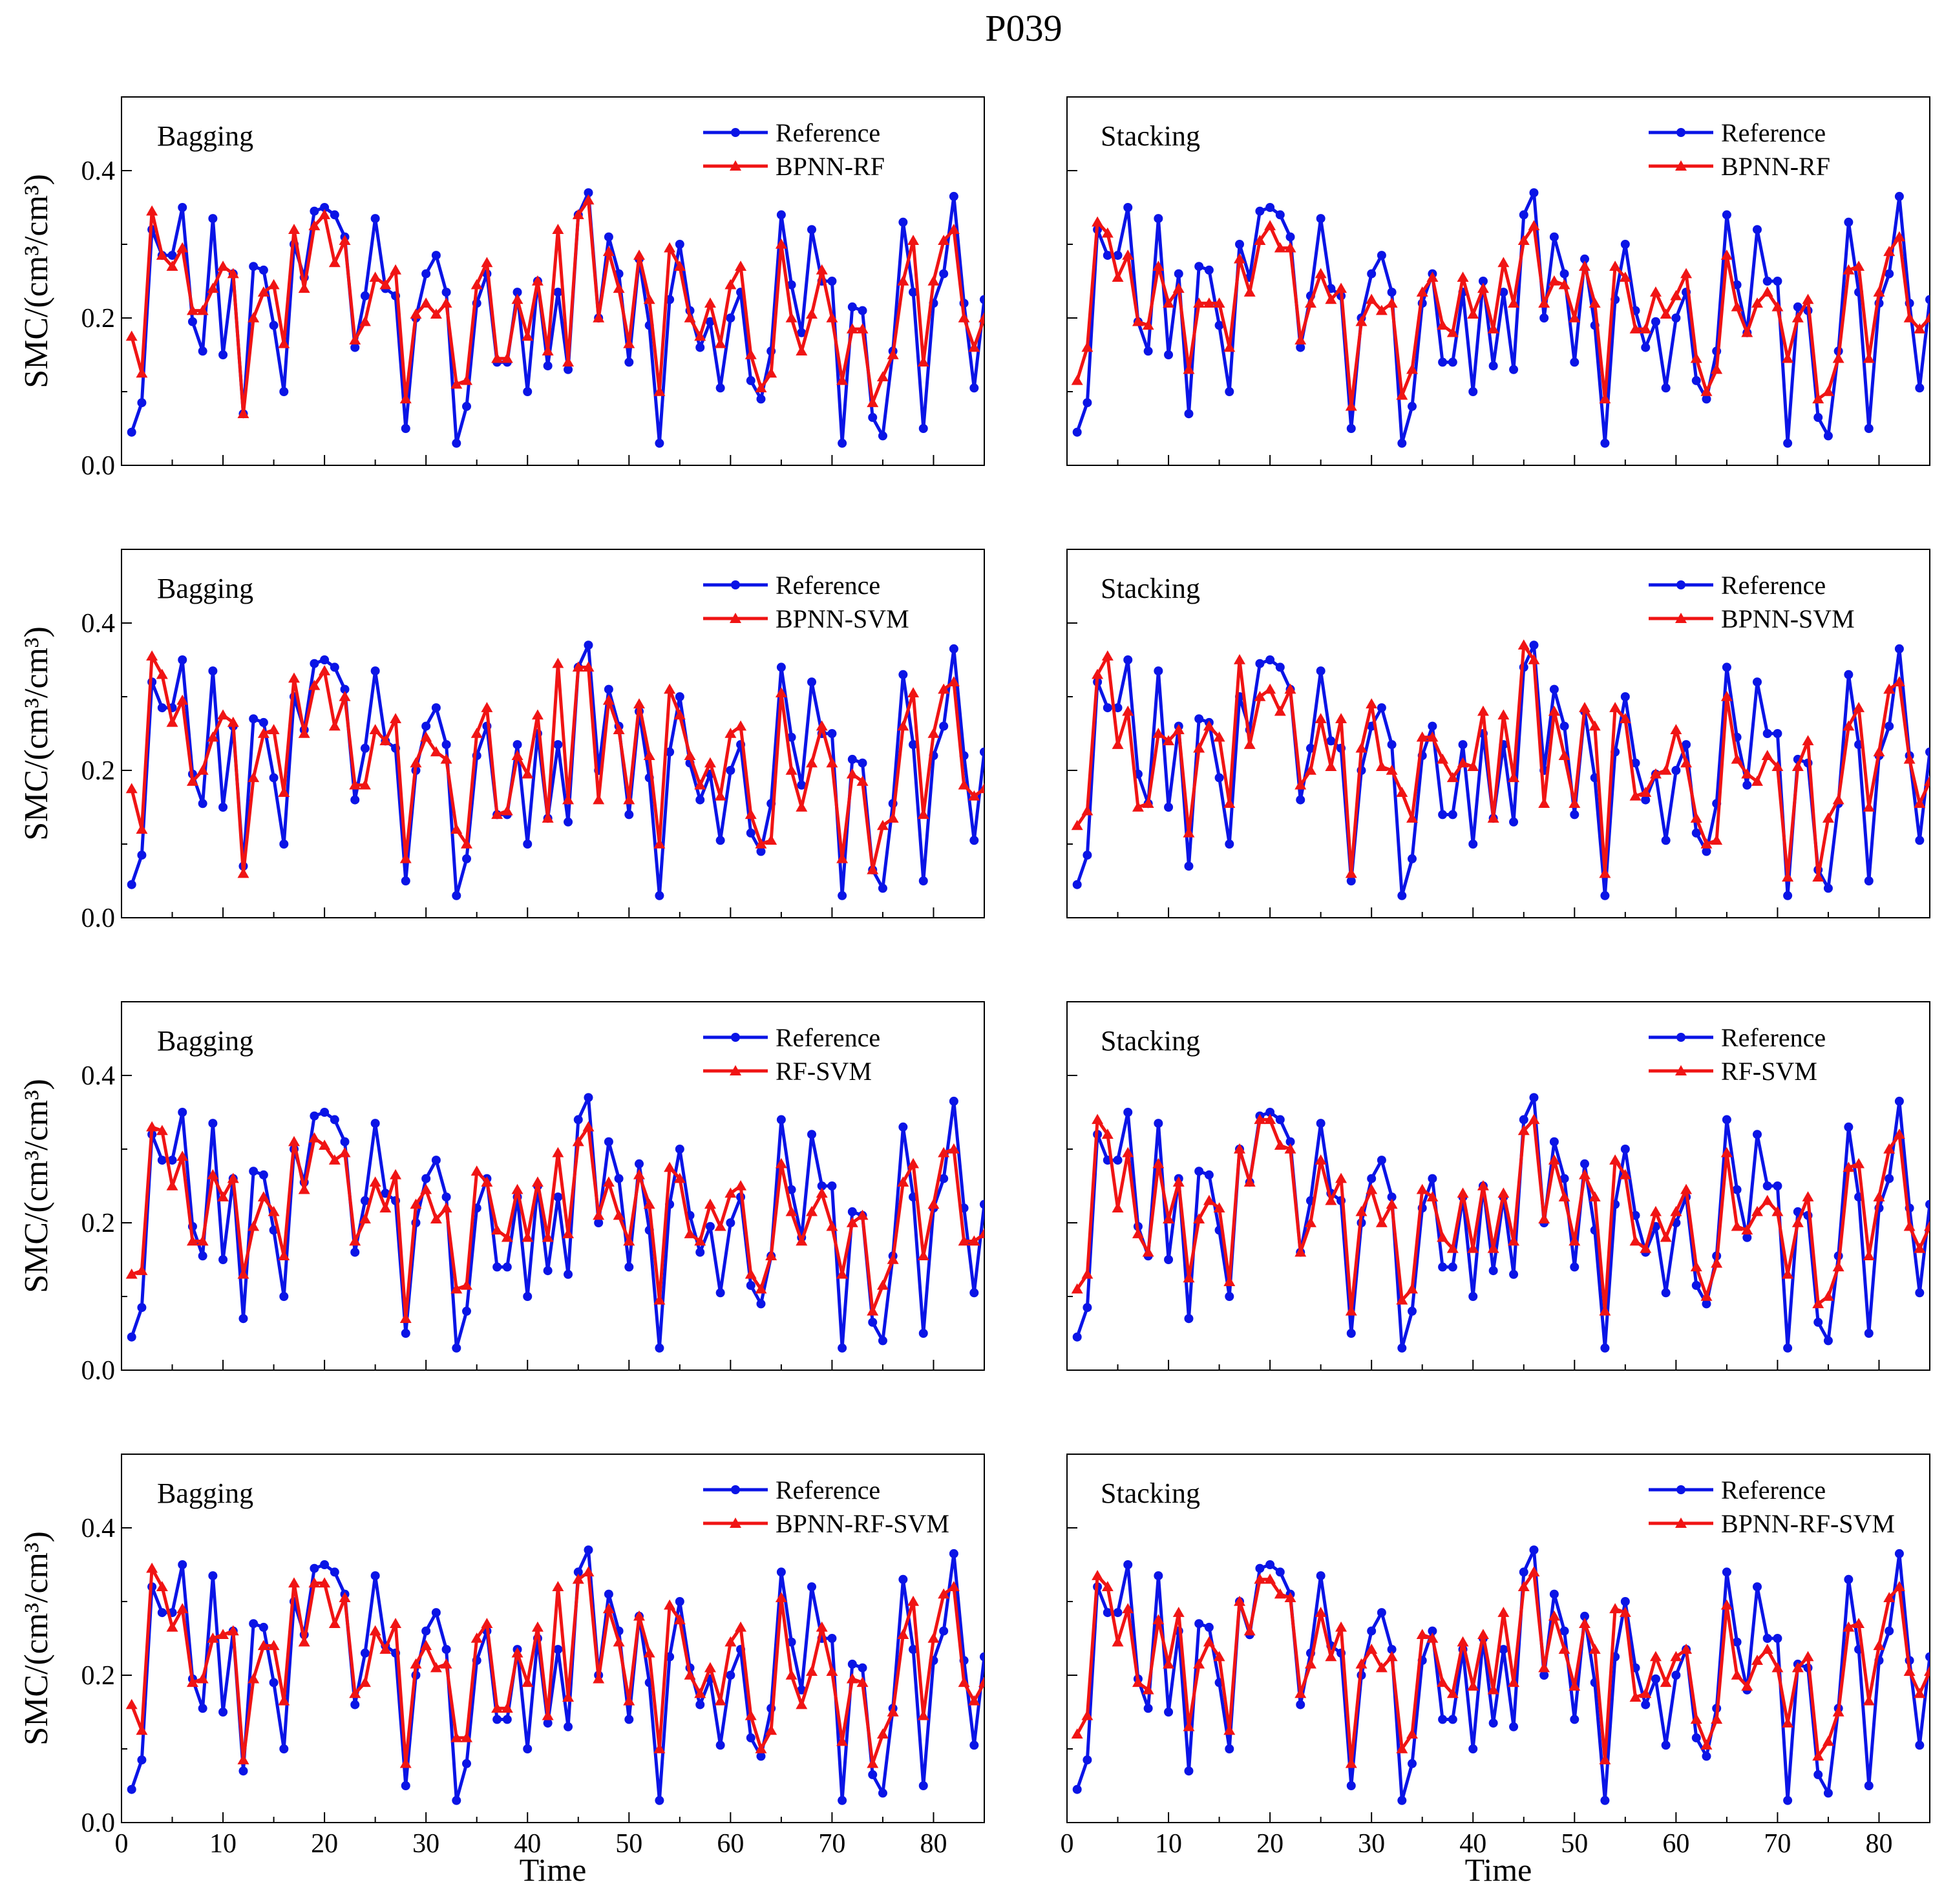 The height and width of the screenshot is (1904, 1944). Describe the element at coordinates (1681, 1523) in the screenshot. I see `legend-model-marker` at that location.